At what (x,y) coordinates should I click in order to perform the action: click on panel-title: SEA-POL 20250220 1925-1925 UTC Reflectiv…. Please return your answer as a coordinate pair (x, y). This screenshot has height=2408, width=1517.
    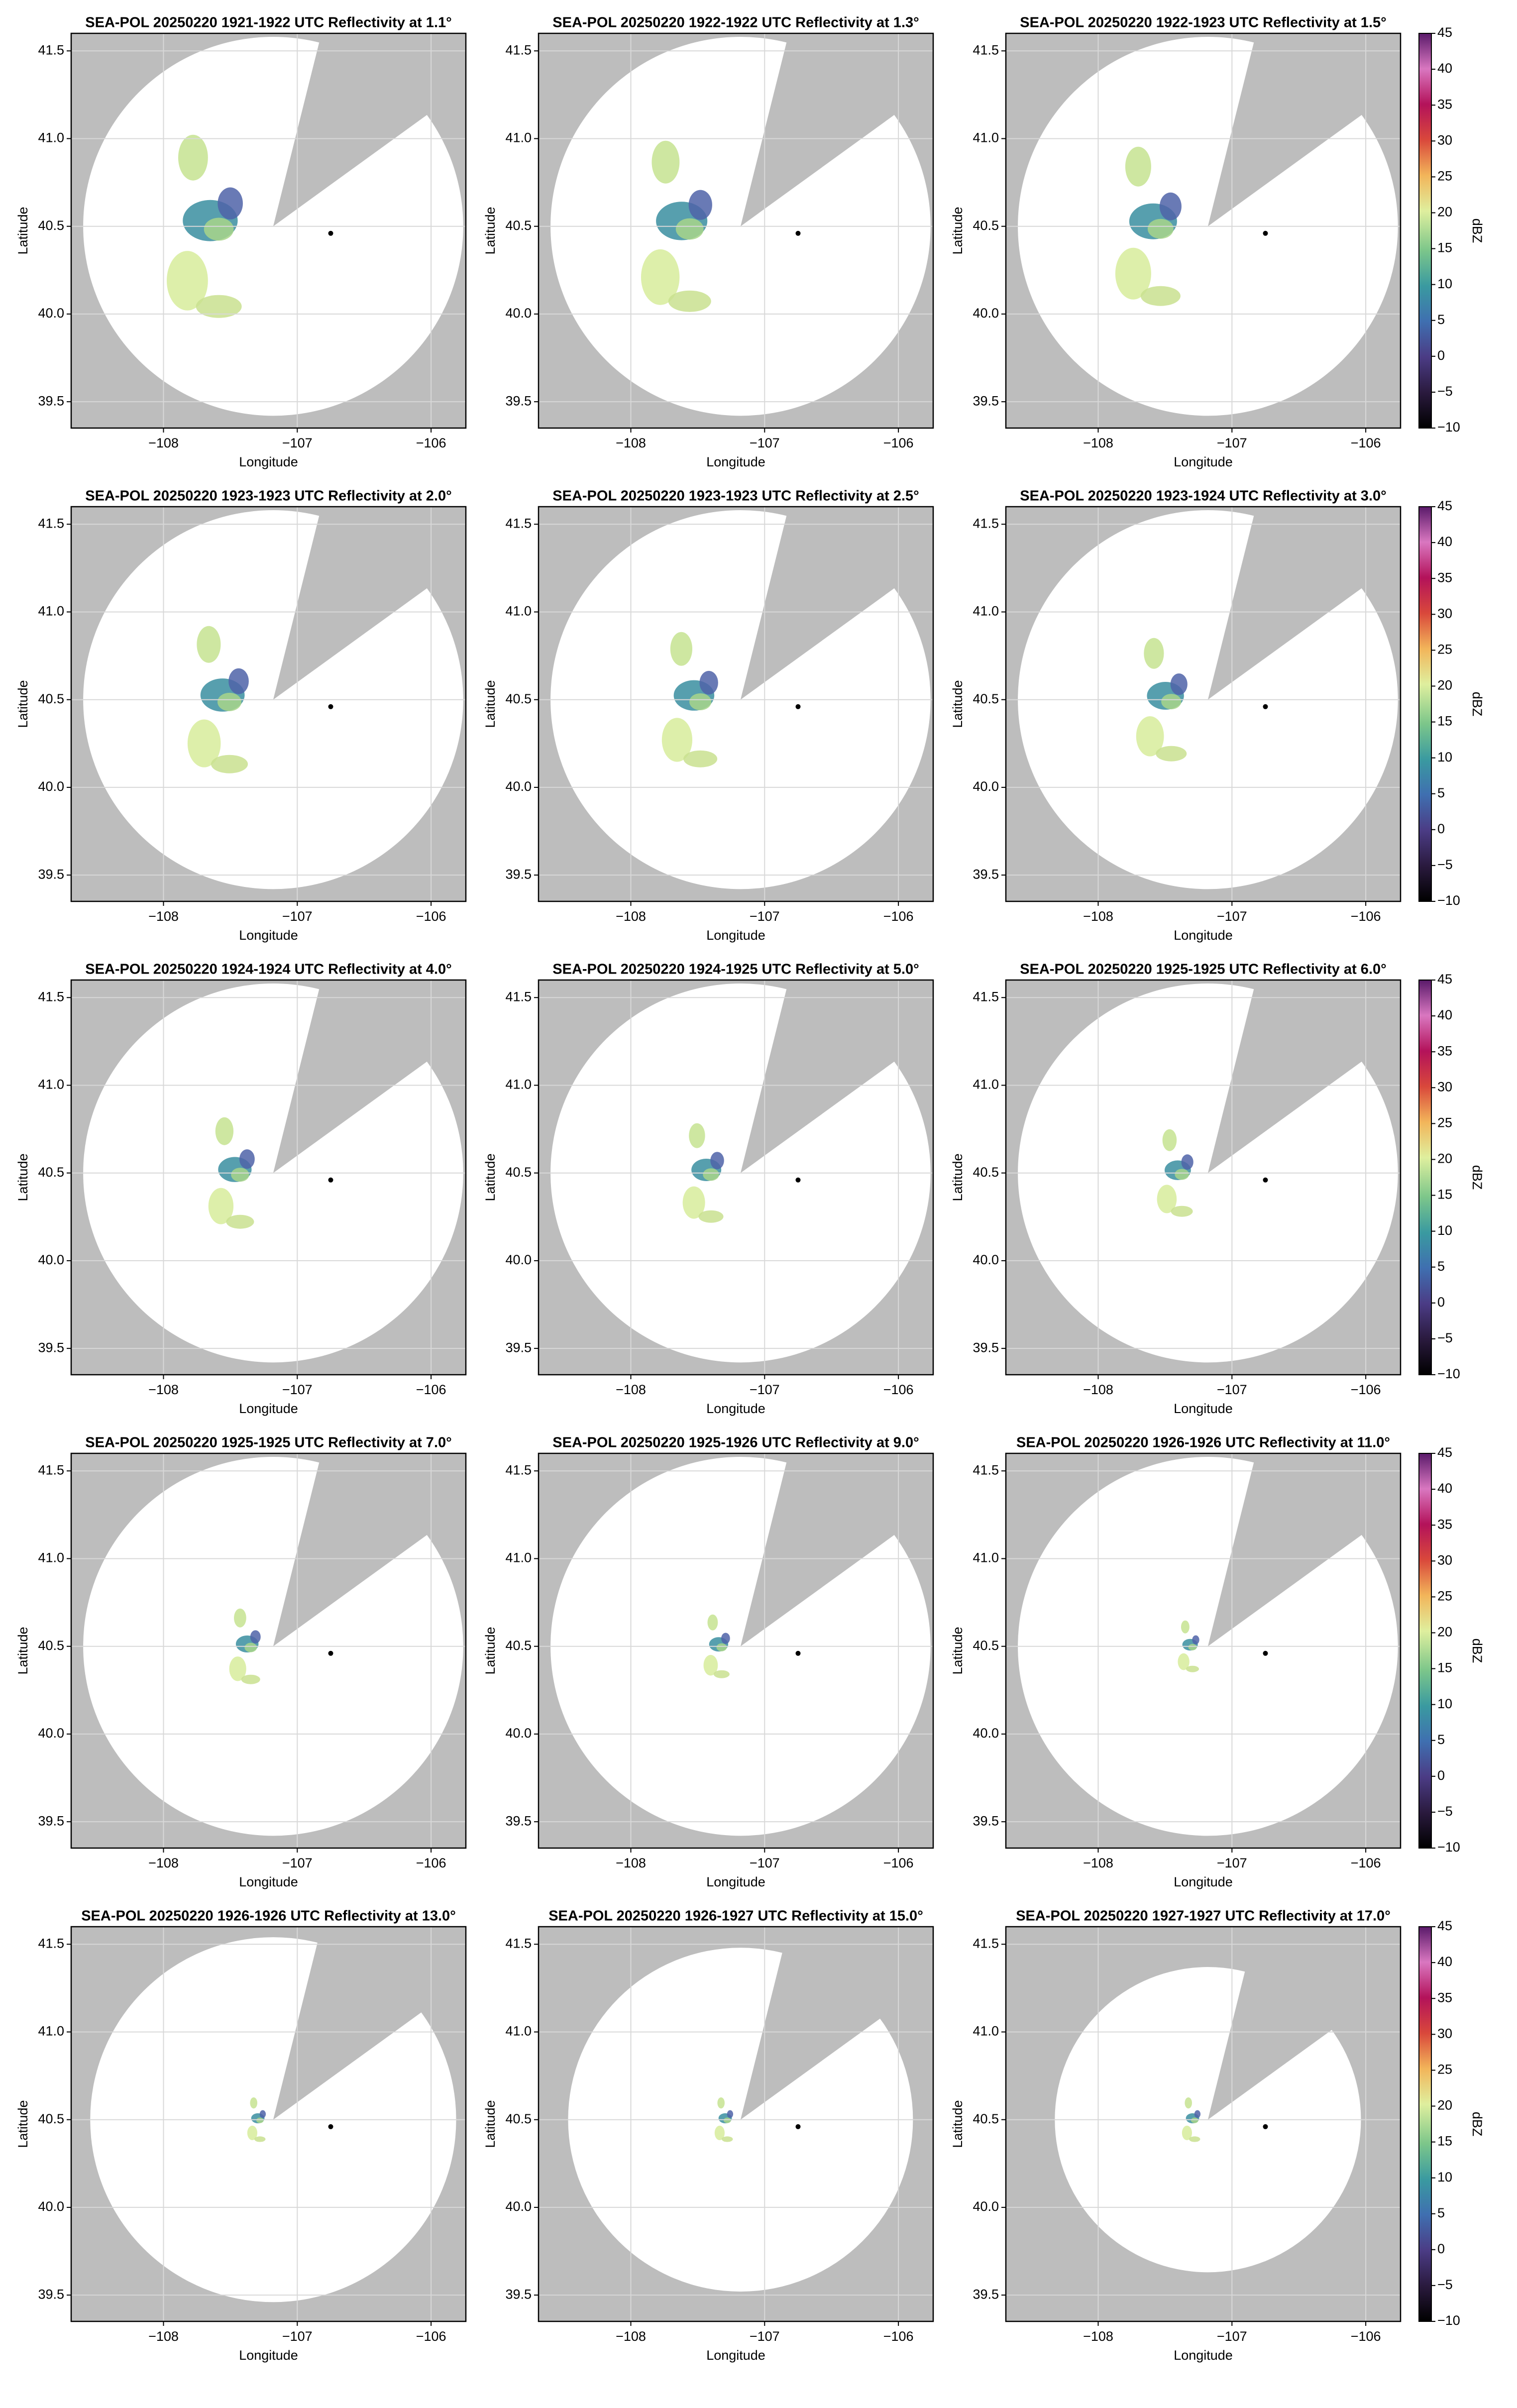
    Looking at the image, I should click on (1203, 970).